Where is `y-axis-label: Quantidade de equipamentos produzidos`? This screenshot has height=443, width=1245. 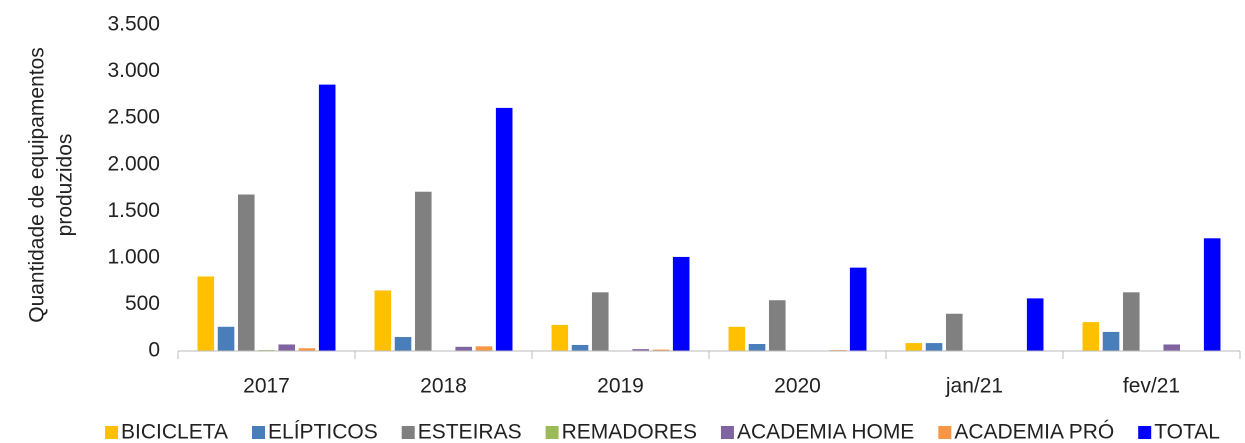
y-axis-label: Quantidade de equipamentos produzidos is located at coordinates (51, 185).